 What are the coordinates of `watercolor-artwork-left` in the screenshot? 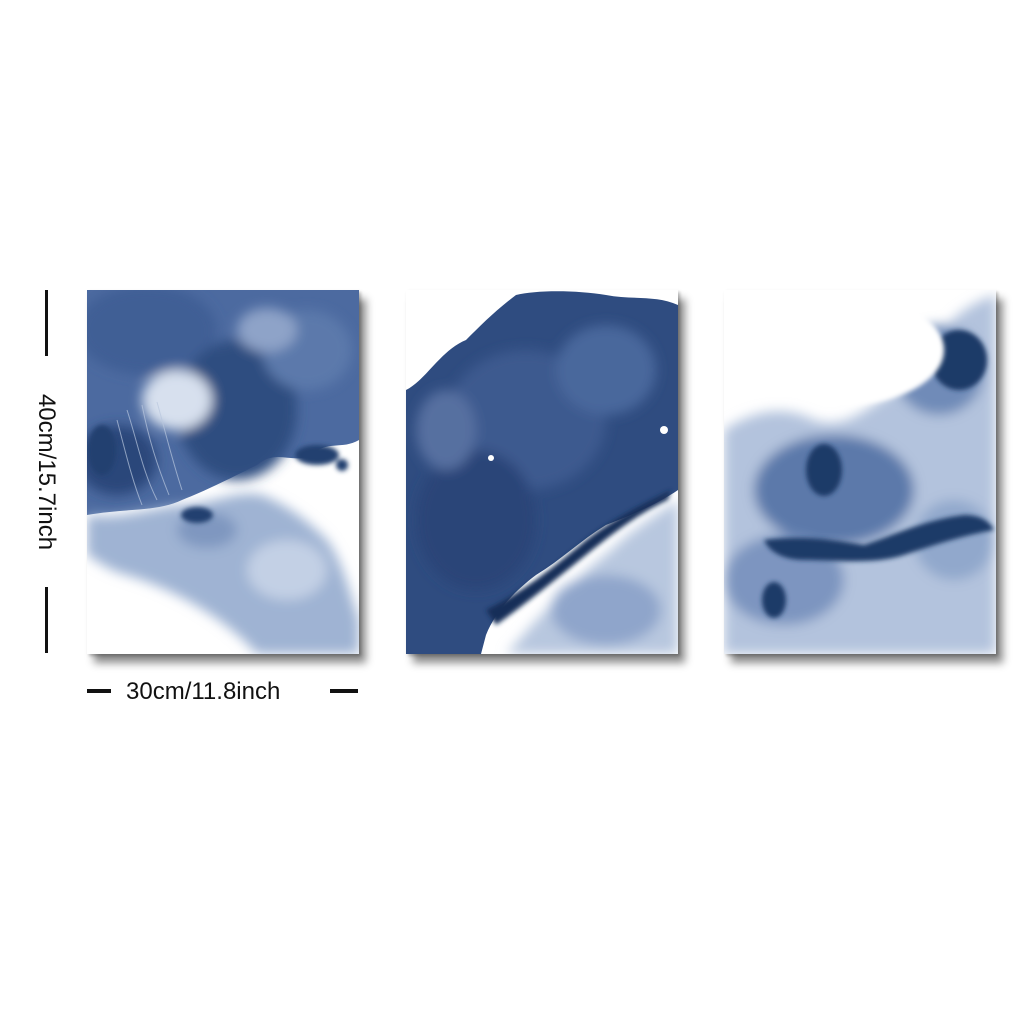 It's located at (223, 472).